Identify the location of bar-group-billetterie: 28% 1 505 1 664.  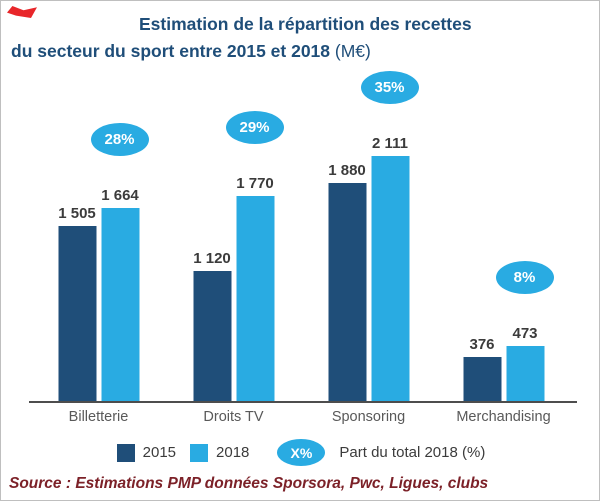
(98, 237).